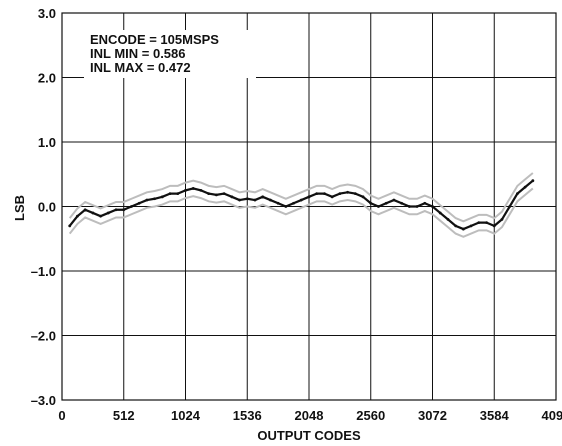  Describe the element at coordinates (124, 415) in the screenshot. I see `x-tick-label: 512` at that location.